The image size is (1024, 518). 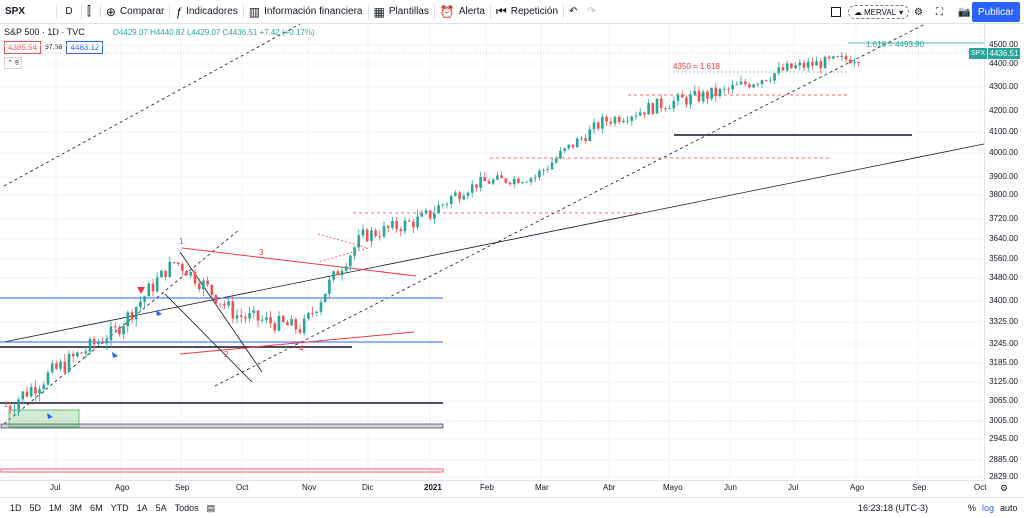 I want to click on ask-price: 4483.12, so click(x=85, y=47).